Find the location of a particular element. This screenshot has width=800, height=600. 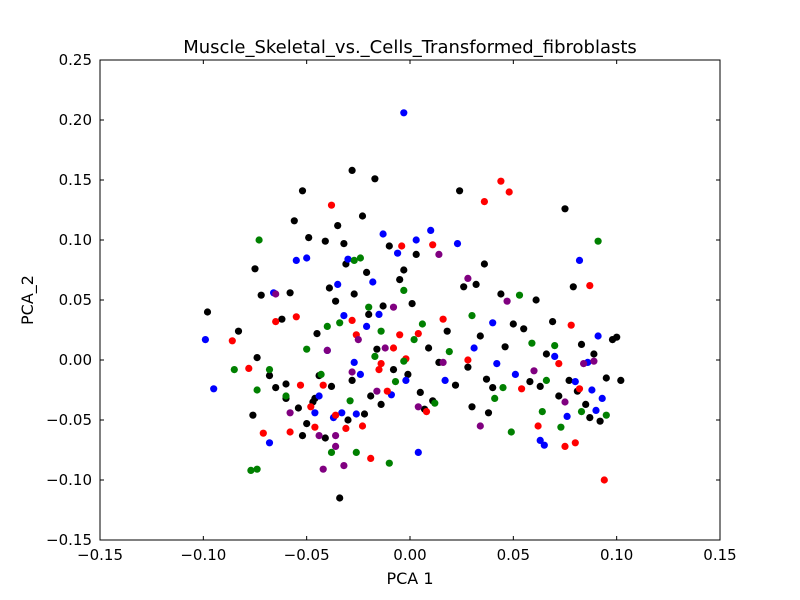

x-tick-label: −0.15 is located at coordinates (100, 555).